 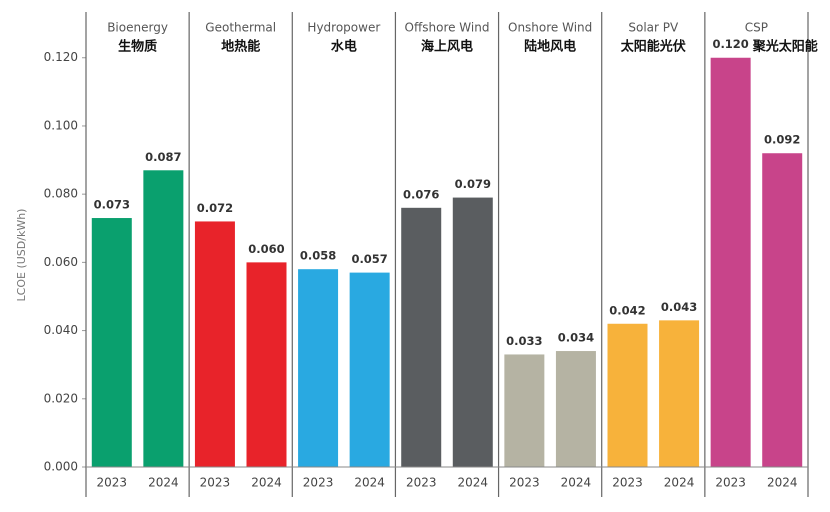 What do you see at coordinates (447, 28) in the screenshot?
I see `panel-title: Offshore Wind` at bounding box center [447, 28].